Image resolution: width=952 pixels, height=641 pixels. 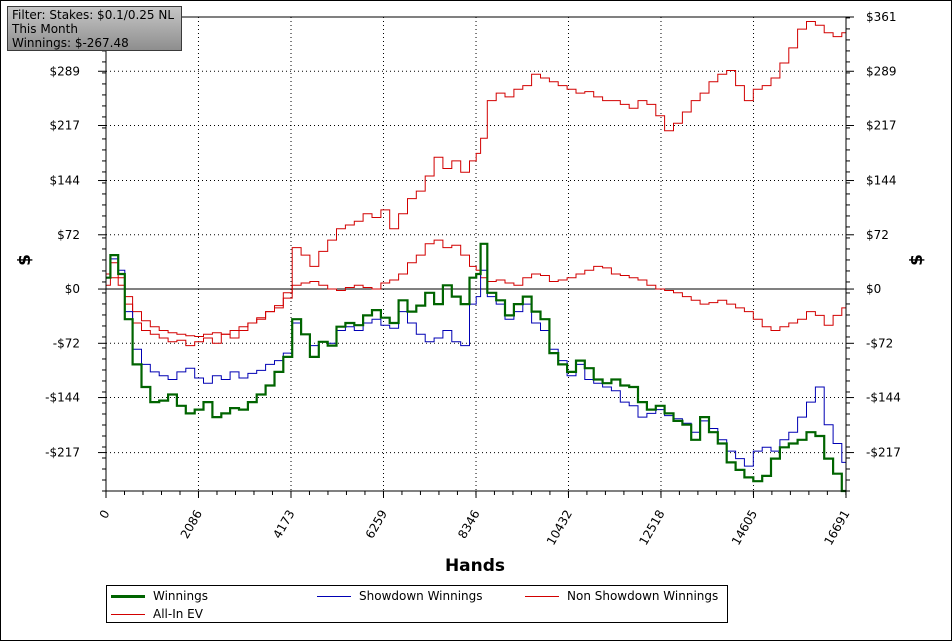 I want to click on legend-label-showdown: Showdown Winnings, so click(x=421, y=596).